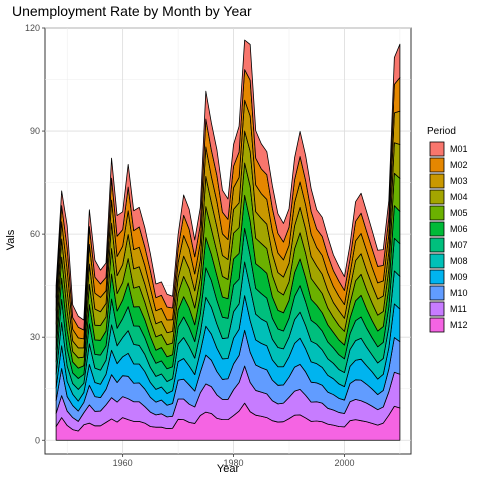 This screenshot has width=480, height=480. I want to click on chart-title: Unemployment Rate by Month by Year, so click(132, 11).